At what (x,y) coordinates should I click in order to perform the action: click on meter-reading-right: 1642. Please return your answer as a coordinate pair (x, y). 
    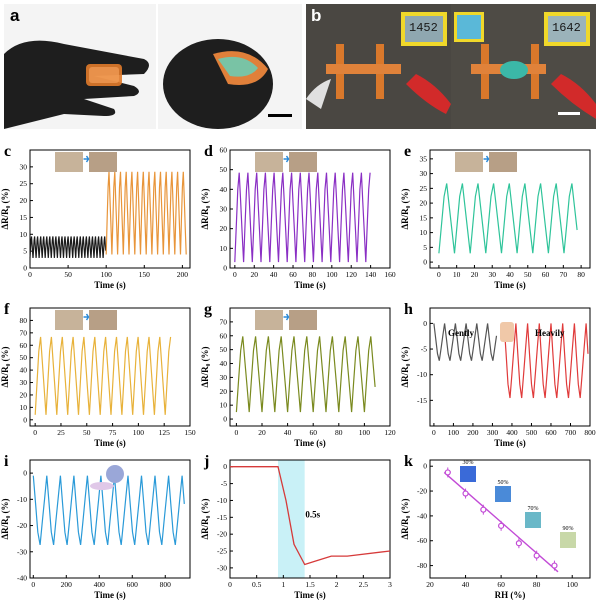
    Looking at the image, I should click on (566, 28).